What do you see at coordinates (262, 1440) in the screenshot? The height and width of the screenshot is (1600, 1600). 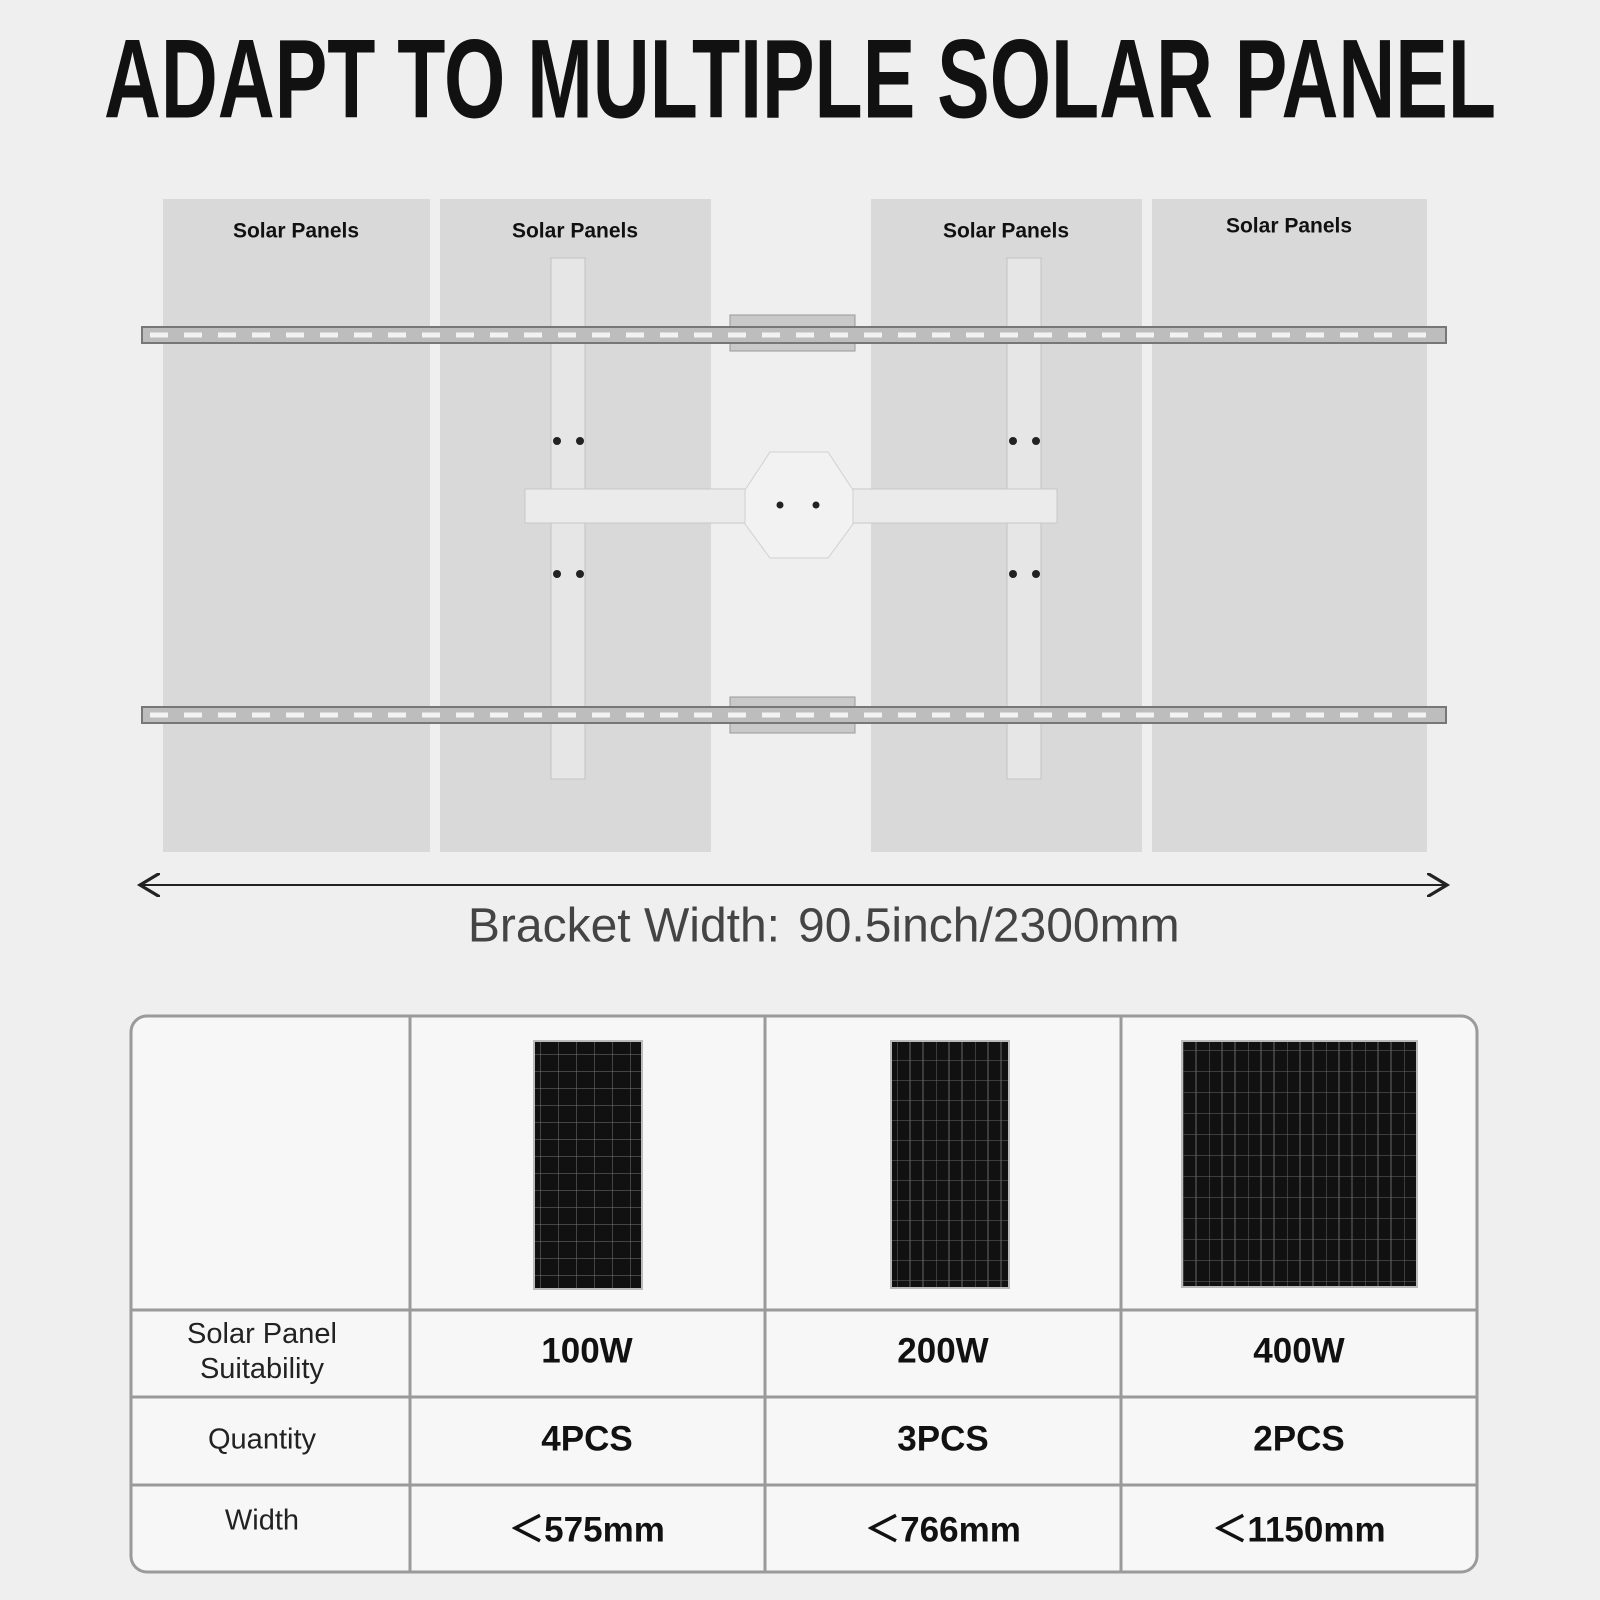 I see `row-header: Quantity` at bounding box center [262, 1440].